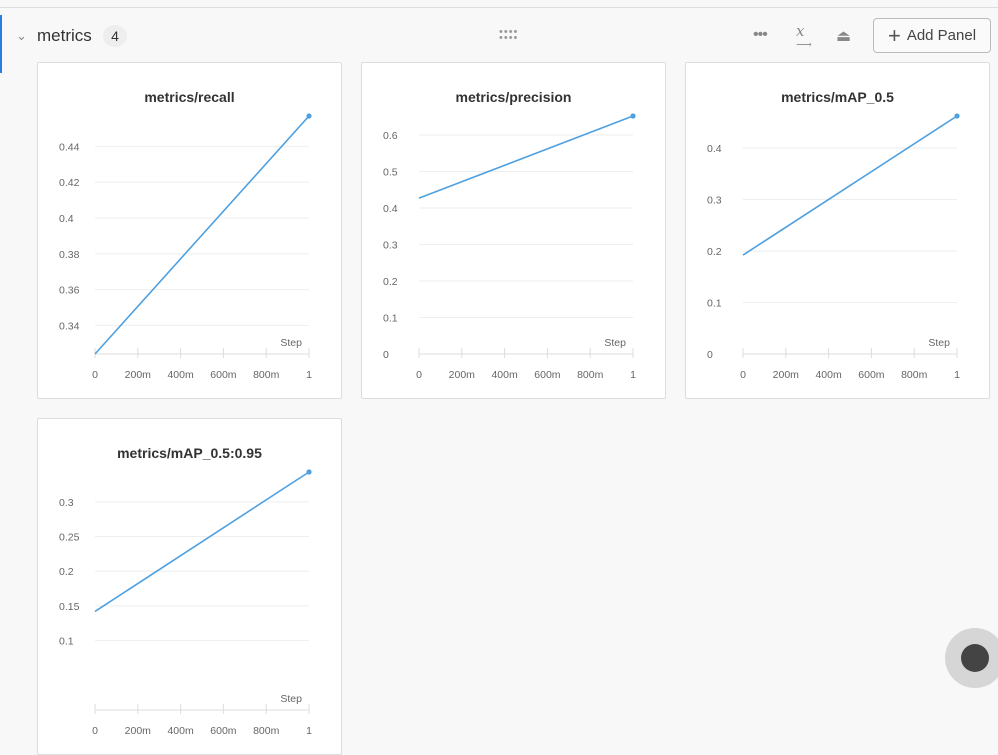 Image resolution: width=998 pixels, height=755 pixels. Describe the element at coordinates (971, 658) in the screenshot. I see `help-button` at that location.